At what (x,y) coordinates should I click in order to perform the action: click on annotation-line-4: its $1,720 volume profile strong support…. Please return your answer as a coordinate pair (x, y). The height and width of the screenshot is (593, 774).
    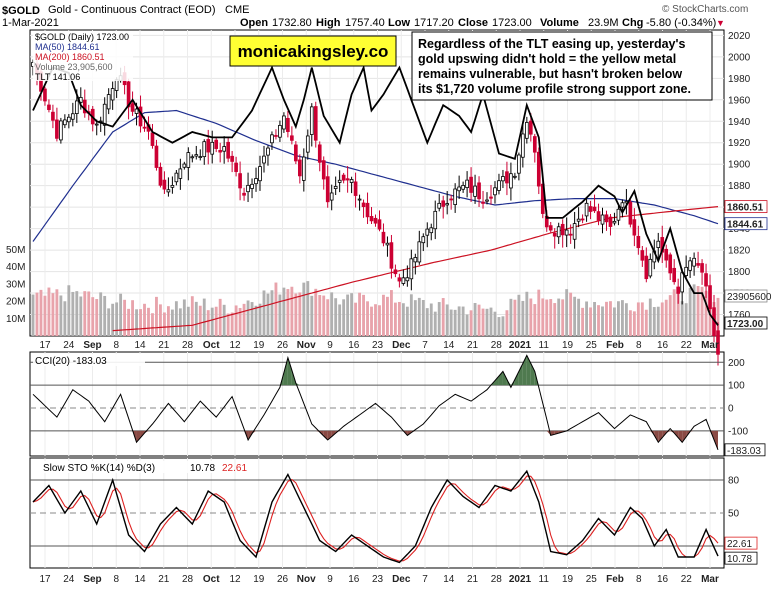
    Looking at the image, I should click on (554, 89).